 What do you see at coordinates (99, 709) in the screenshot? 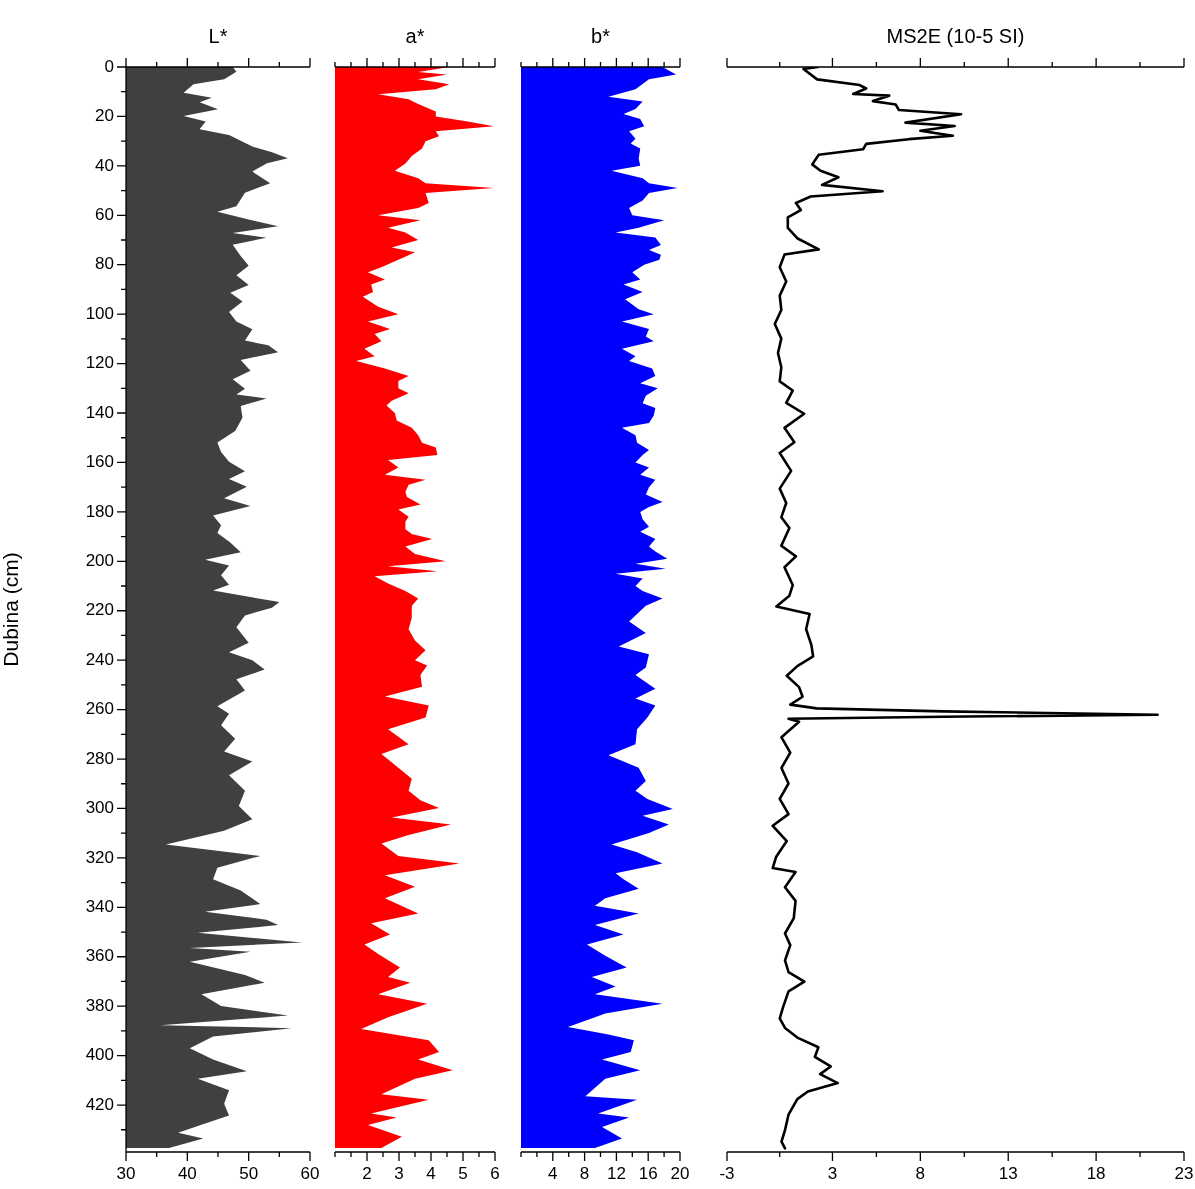
I see `y-tick-label: 260` at bounding box center [99, 709].